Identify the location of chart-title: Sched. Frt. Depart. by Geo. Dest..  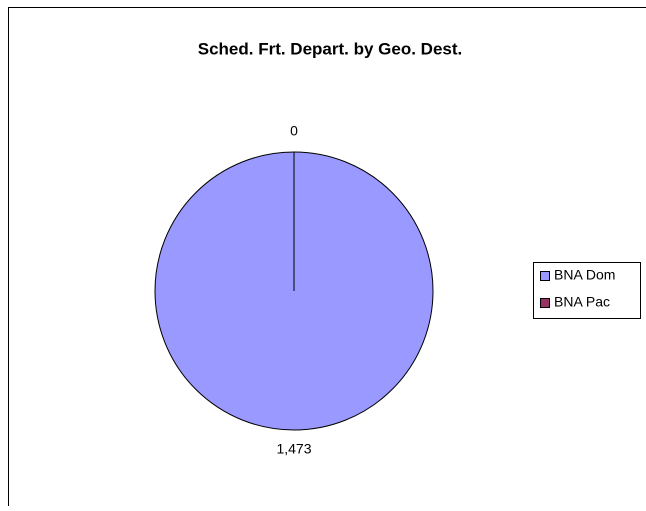
(330, 48).